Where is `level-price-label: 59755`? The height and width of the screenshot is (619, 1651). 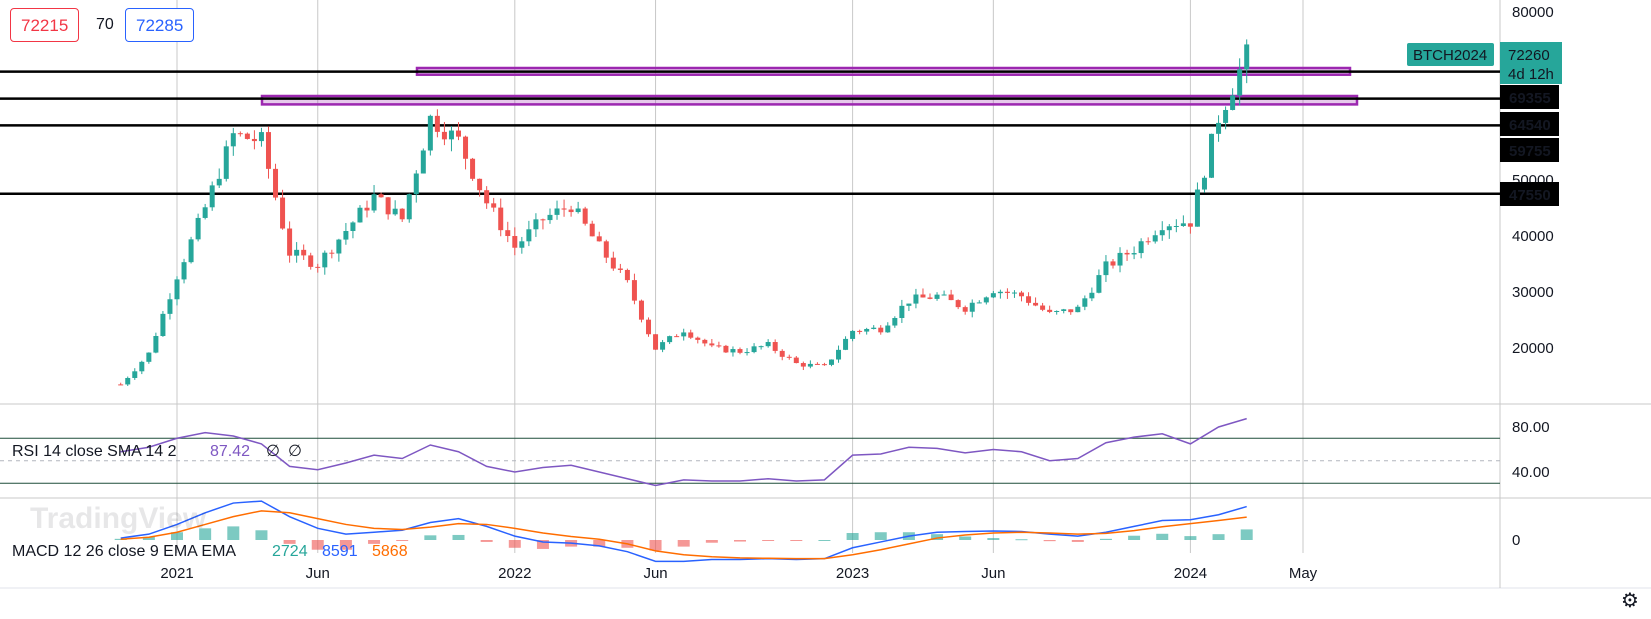 level-price-label: 59755 is located at coordinates (1530, 151).